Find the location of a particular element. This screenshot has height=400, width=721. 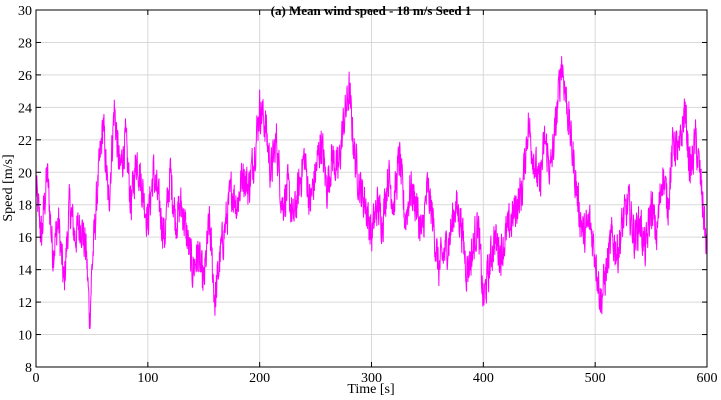

y-tick-label: 16 is located at coordinates (25, 238).